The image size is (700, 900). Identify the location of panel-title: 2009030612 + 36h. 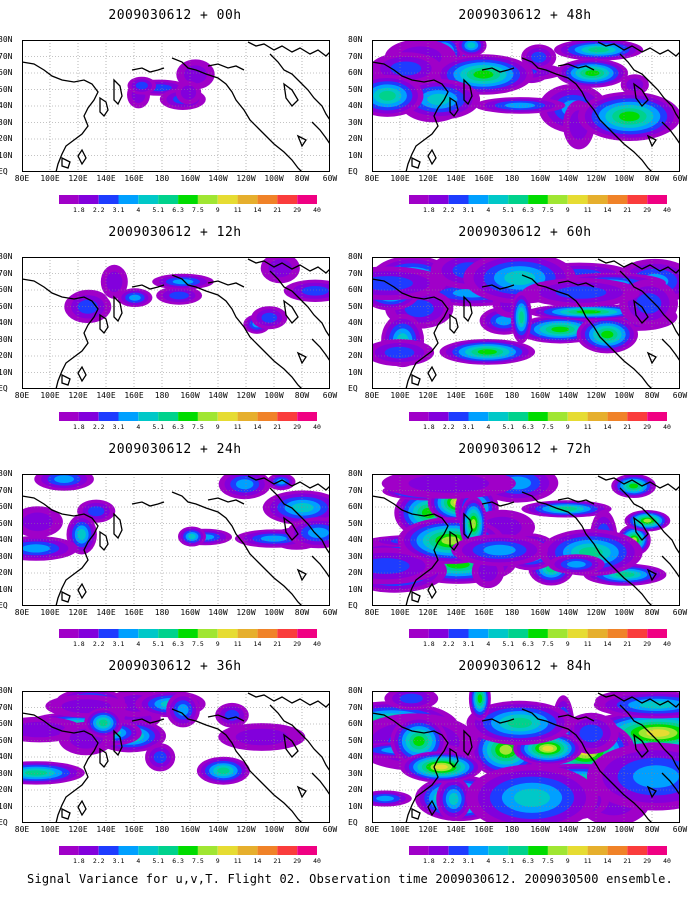
(175, 666).